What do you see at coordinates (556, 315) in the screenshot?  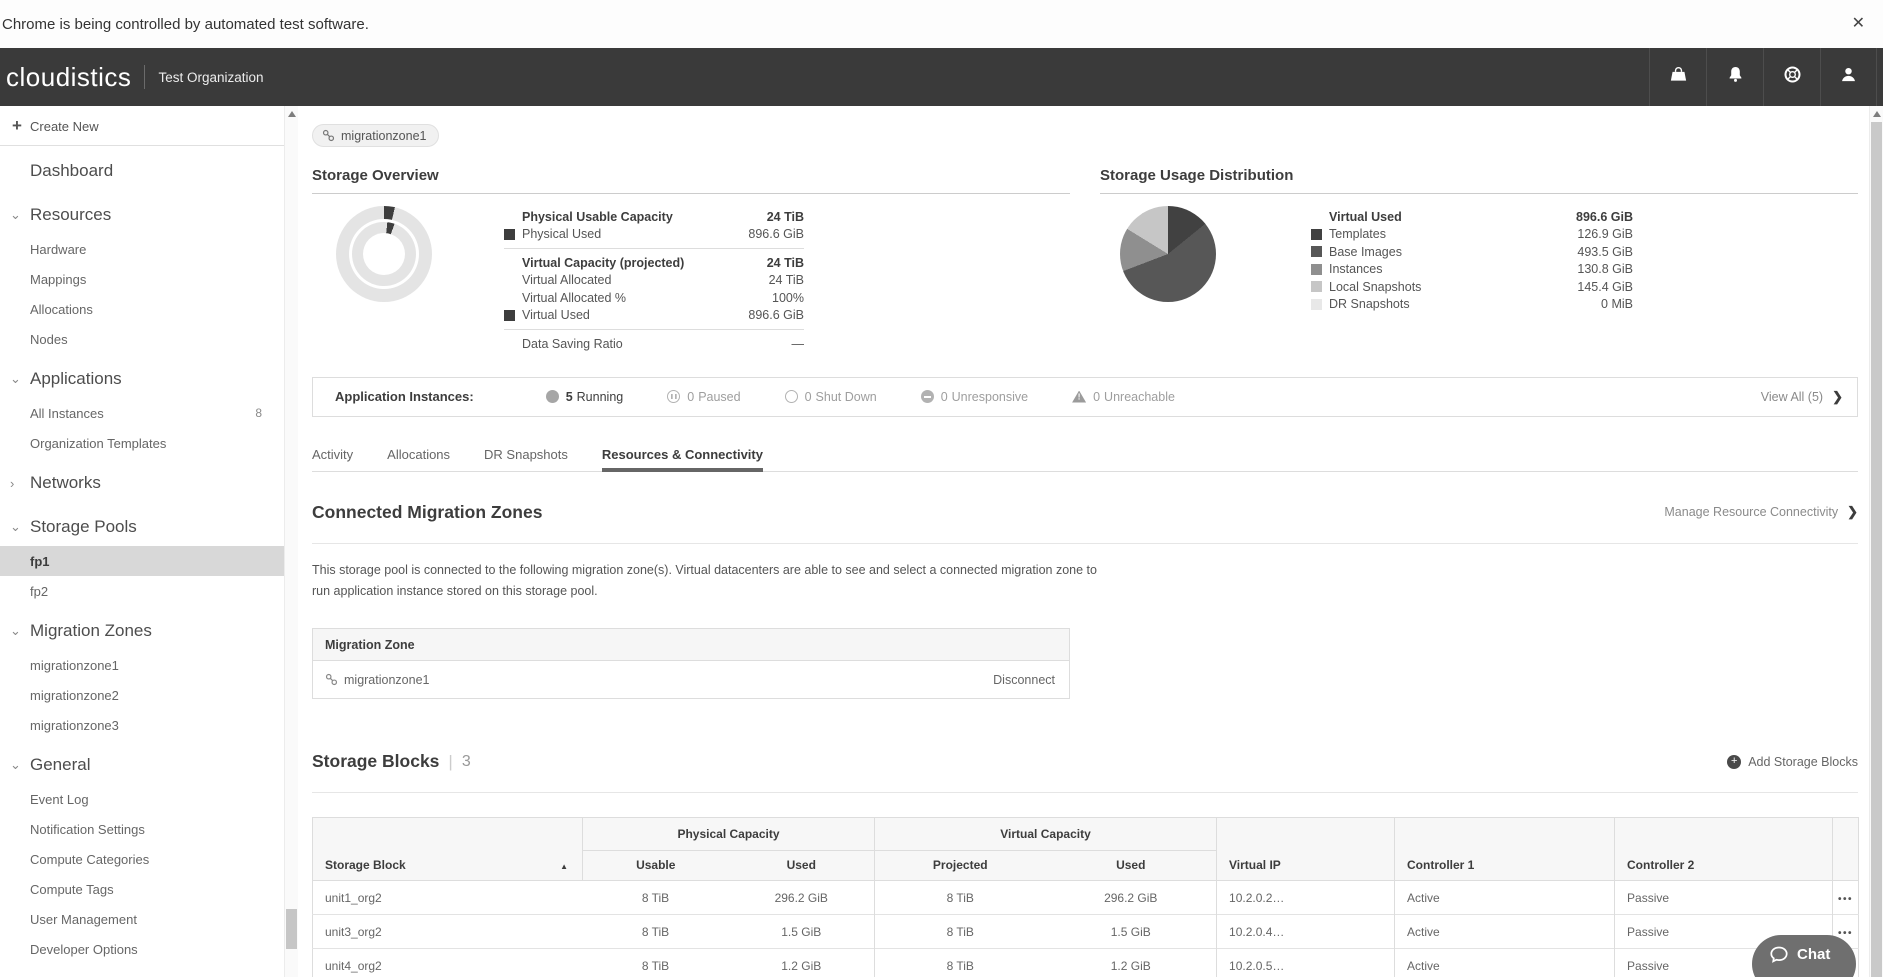 I see `legend-label: Virtual Used` at bounding box center [556, 315].